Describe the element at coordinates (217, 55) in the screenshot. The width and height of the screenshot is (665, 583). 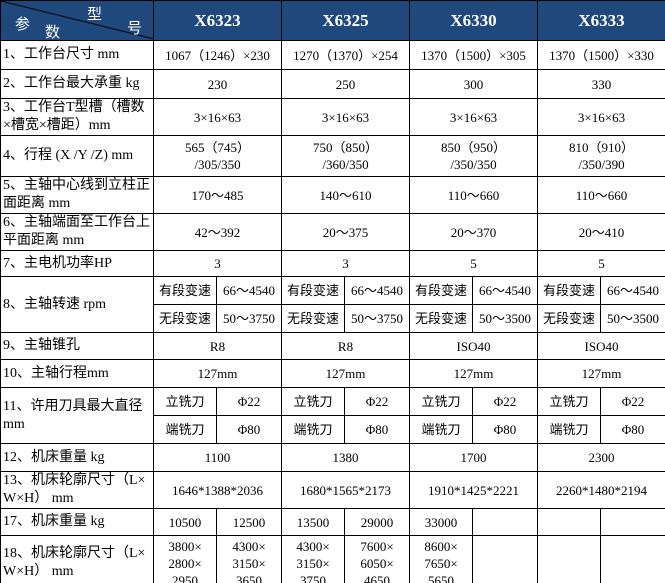
I see `value-cell: 1067（1246）×230` at that location.